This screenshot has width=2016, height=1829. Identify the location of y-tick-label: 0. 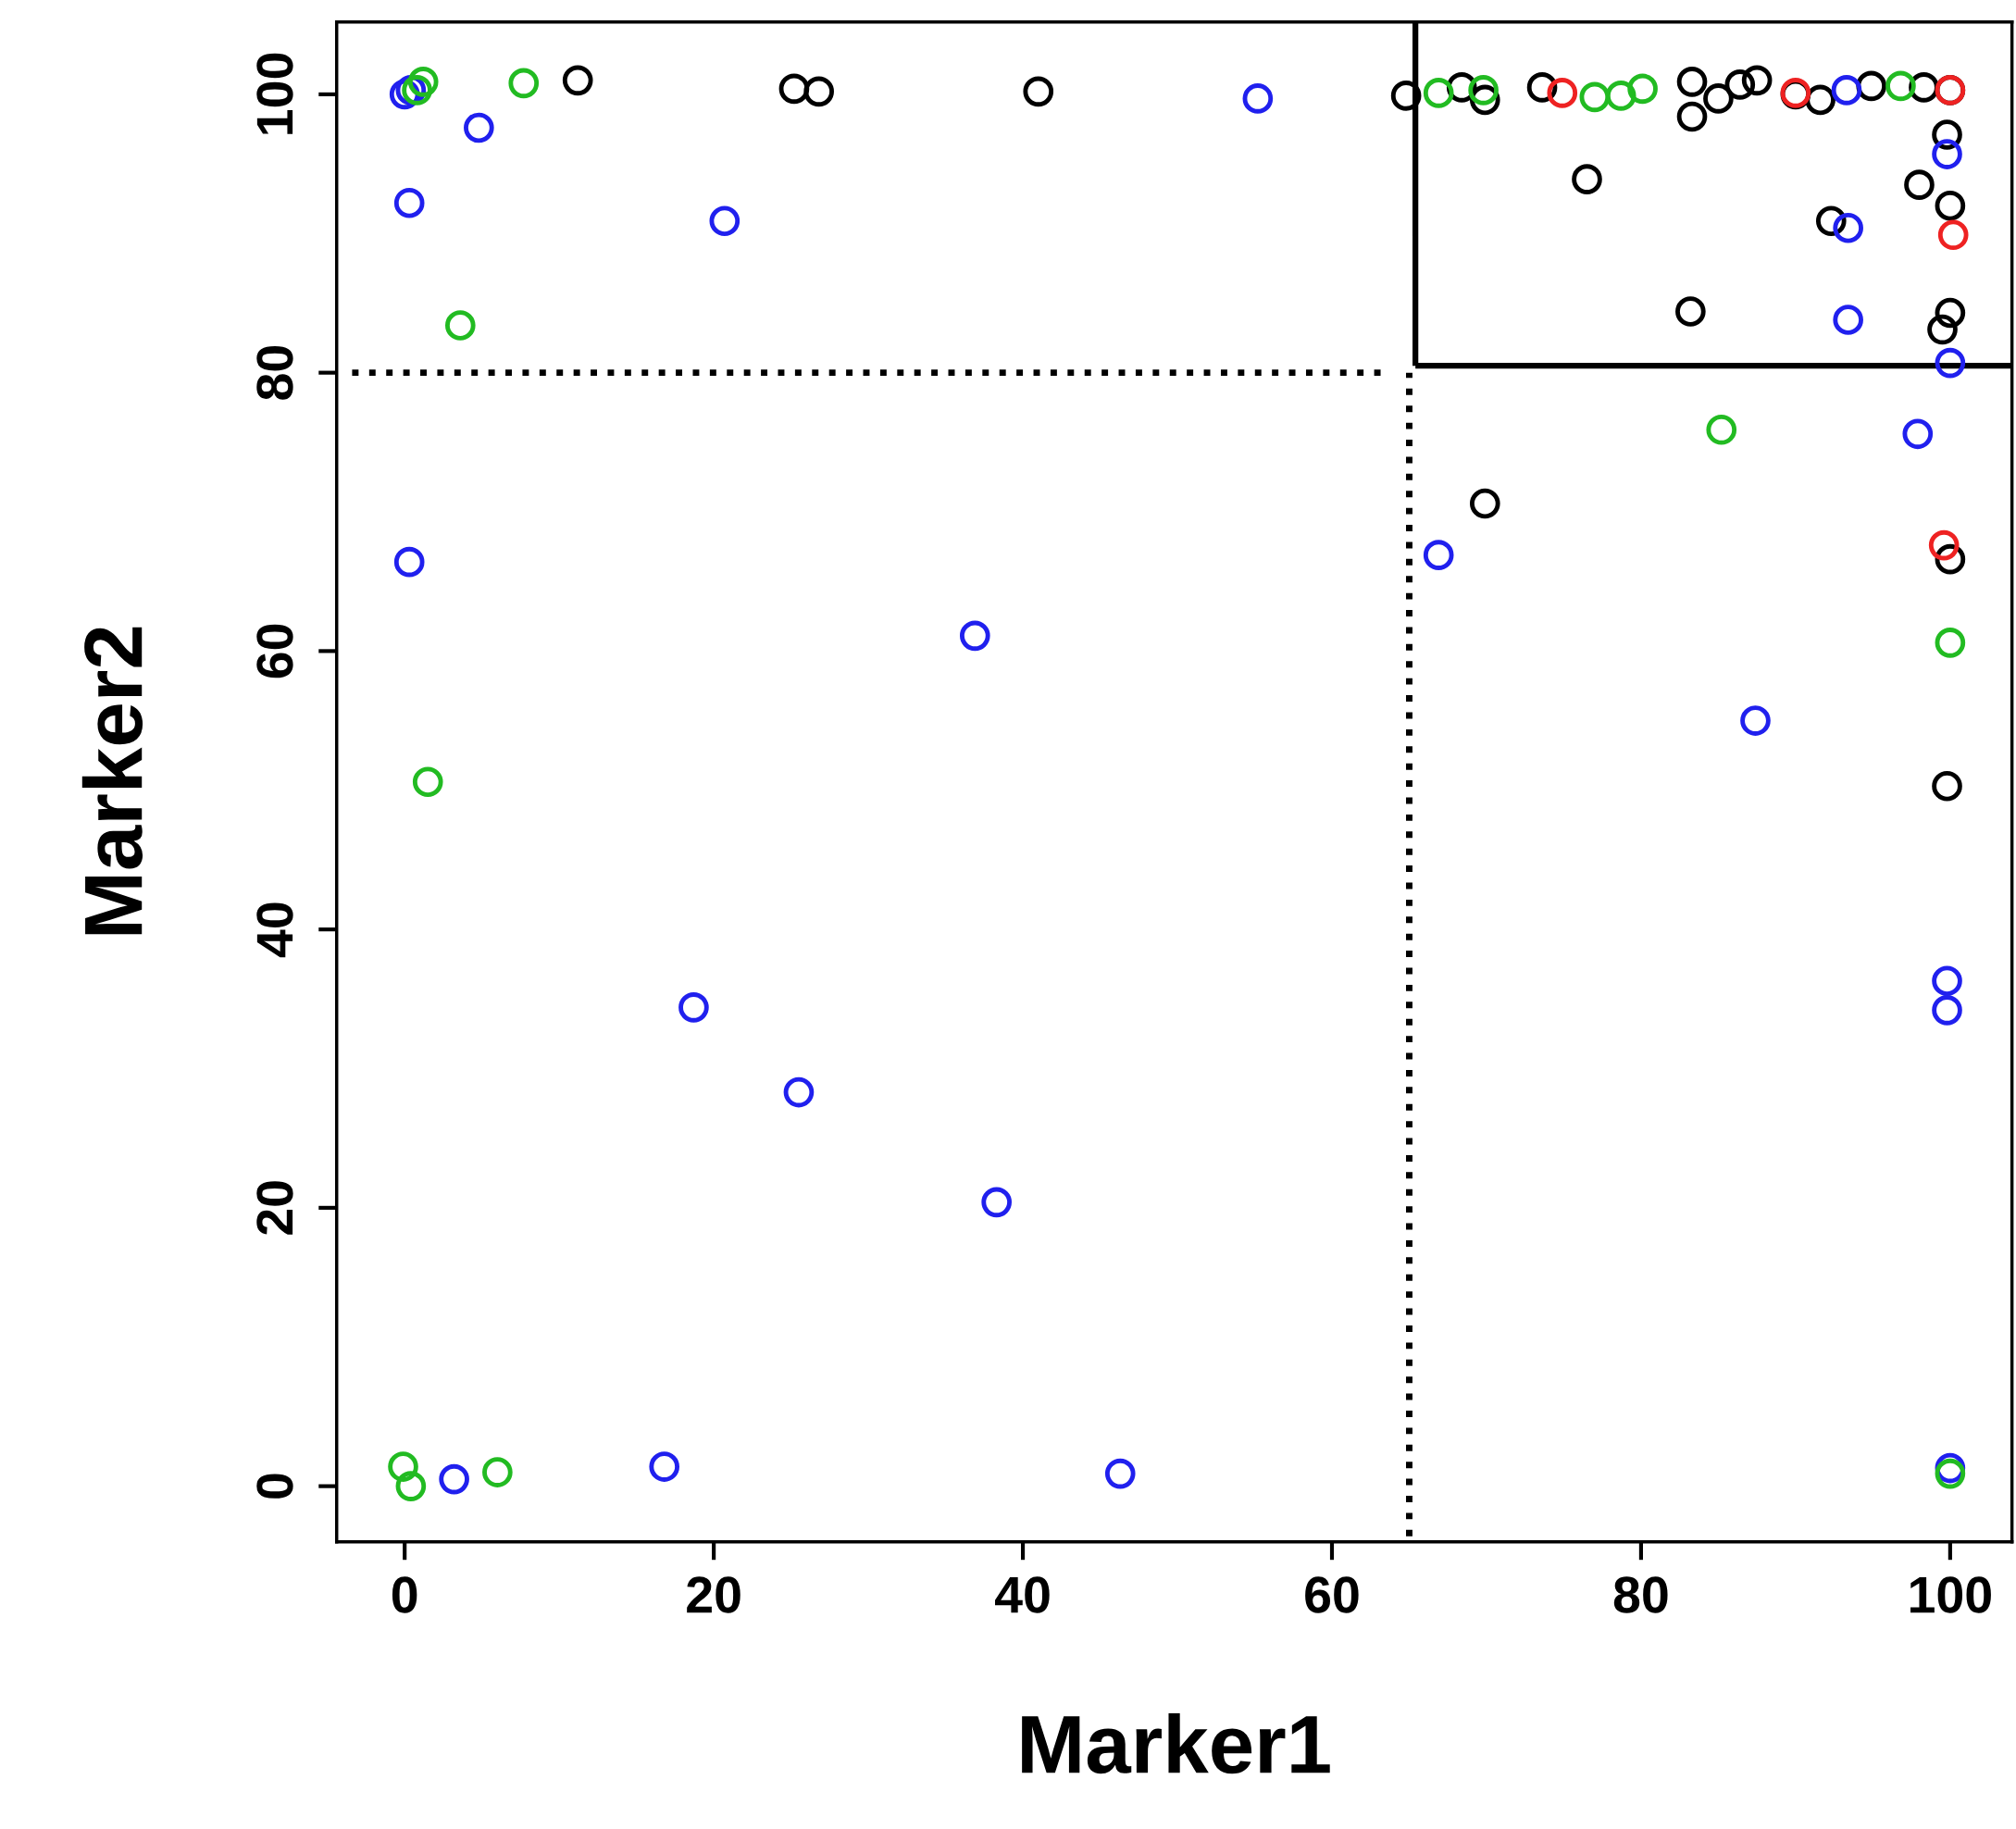
(274, 1486).